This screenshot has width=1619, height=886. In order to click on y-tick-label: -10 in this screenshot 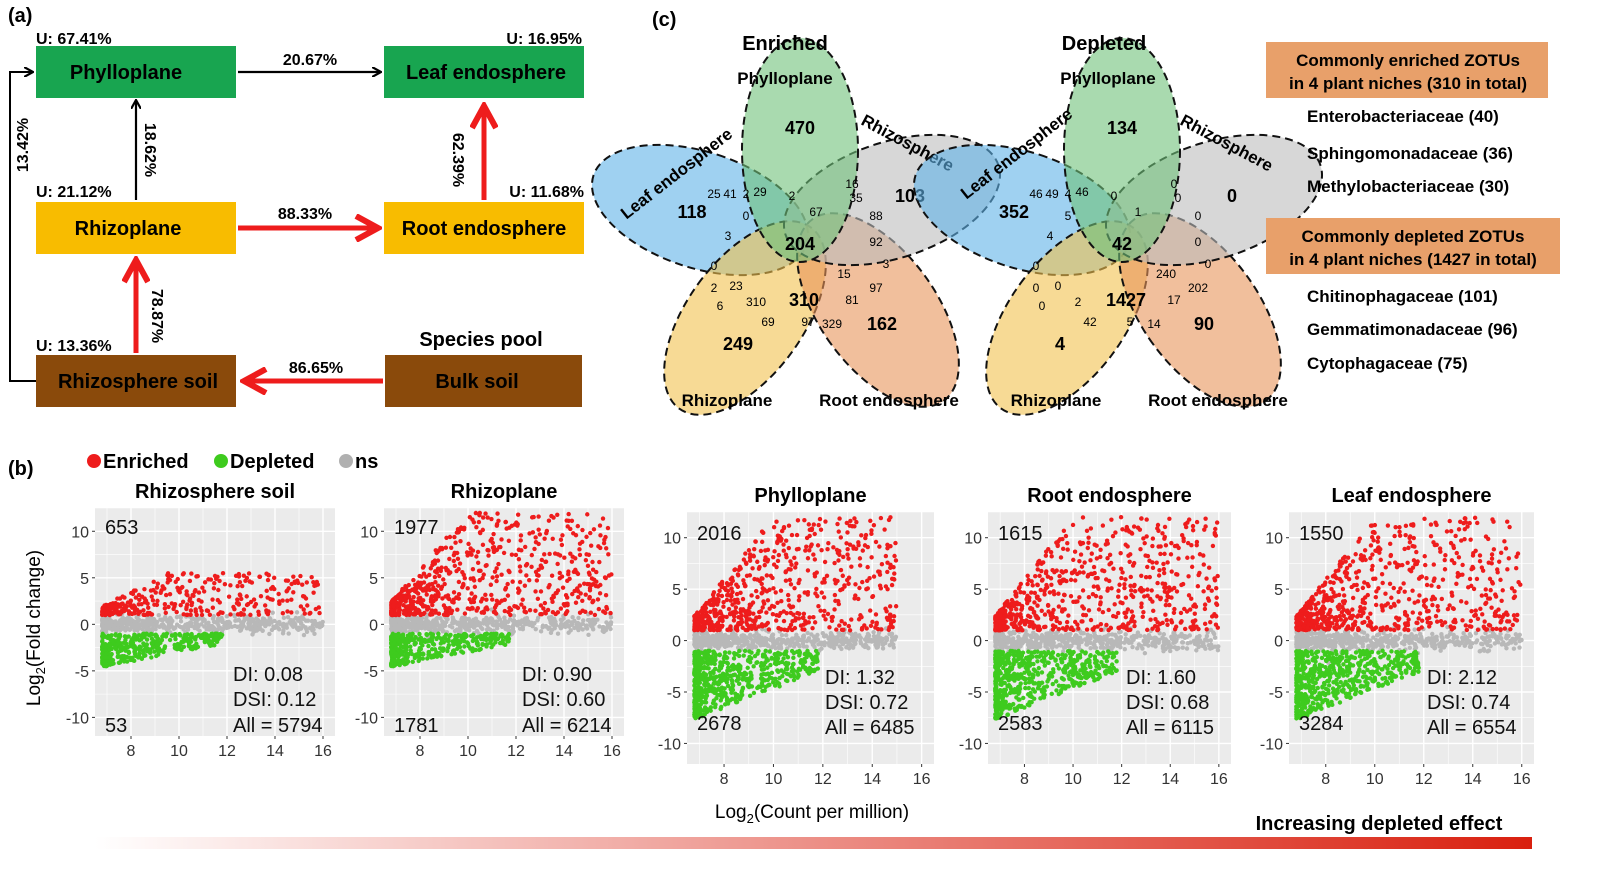, I will do `click(669, 744)`.